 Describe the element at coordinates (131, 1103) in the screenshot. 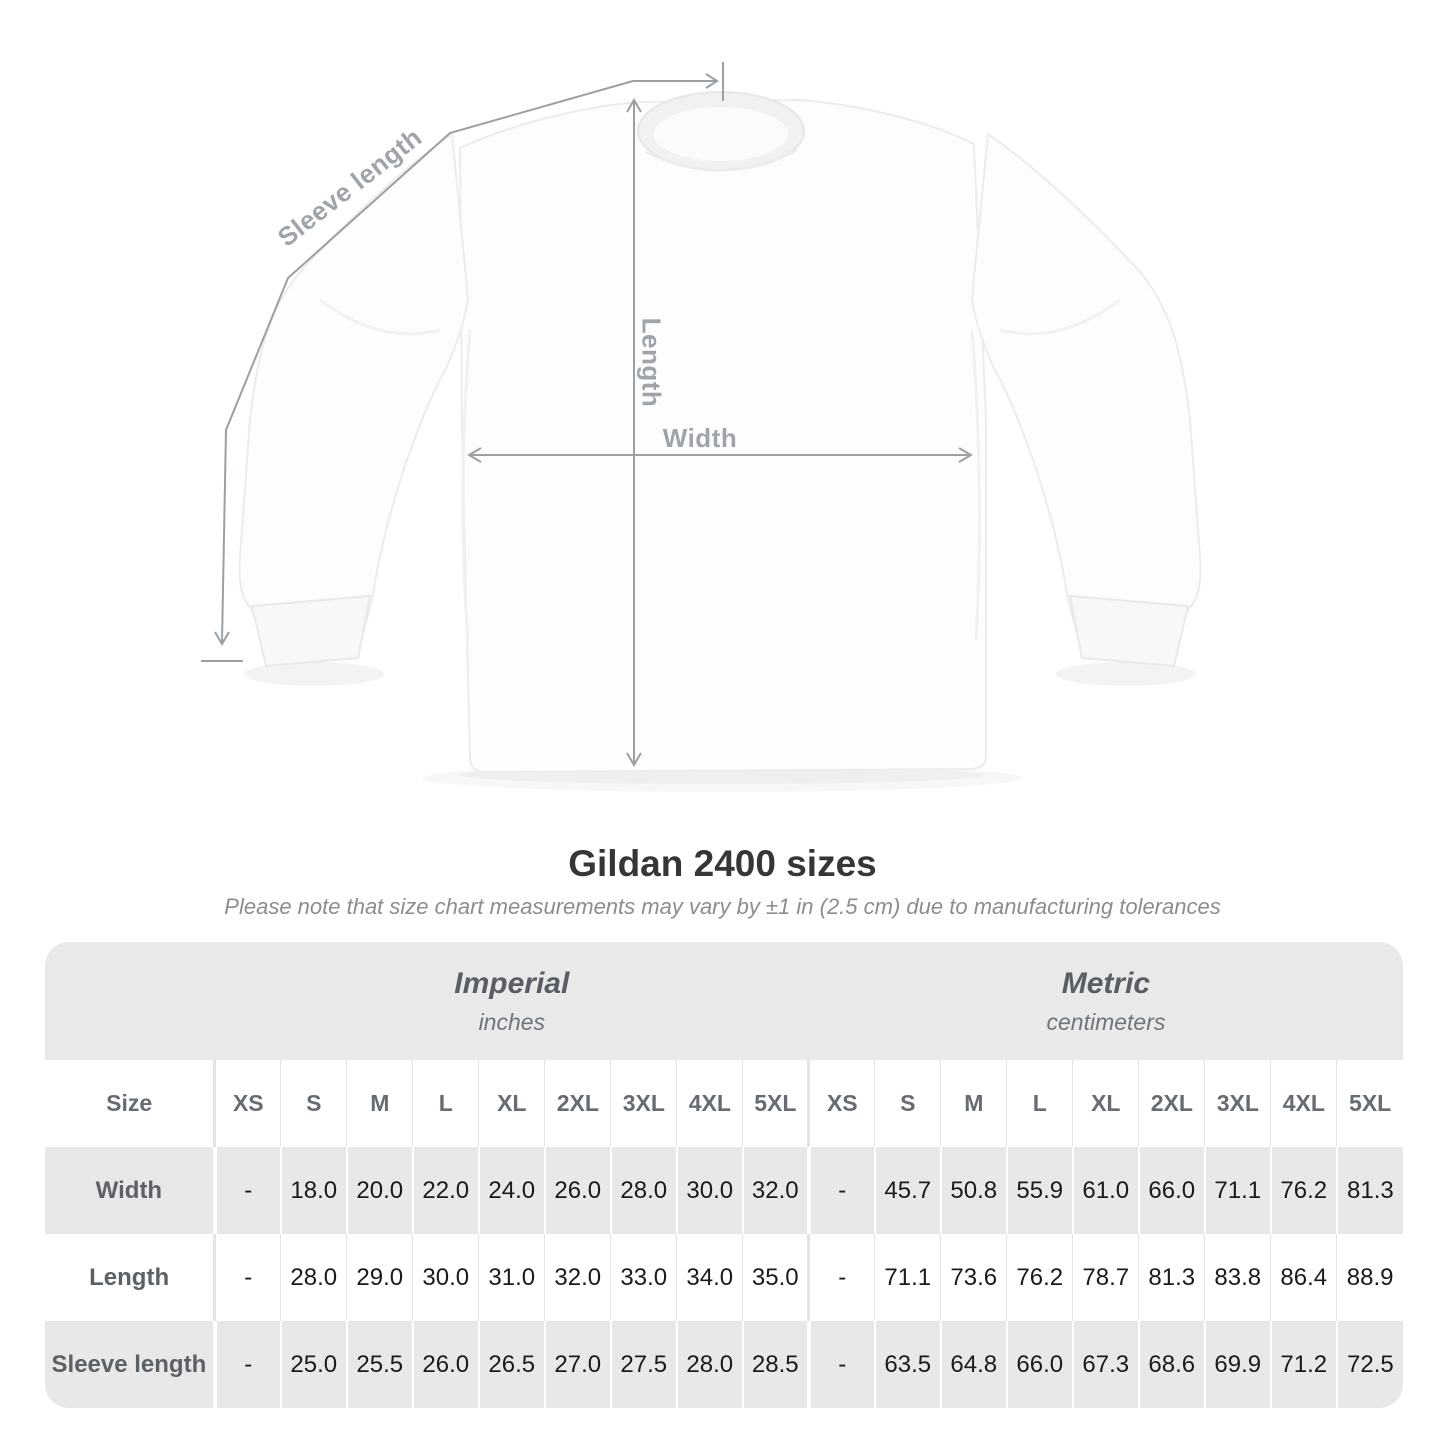

I see `size-column-header: Size` at that location.